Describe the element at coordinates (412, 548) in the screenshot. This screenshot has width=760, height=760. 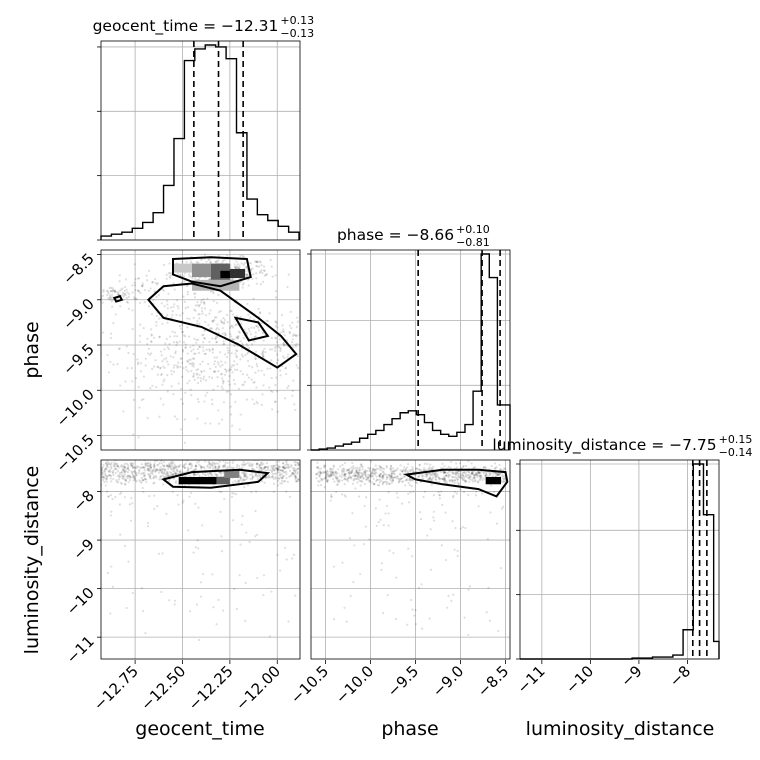
I see `scatter-body` at that location.